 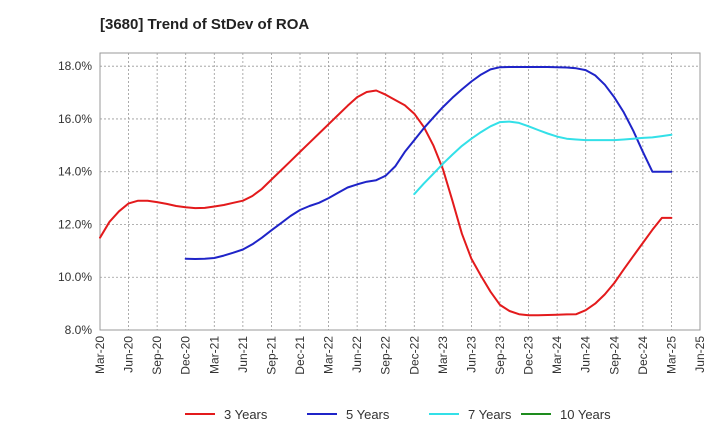 I want to click on legend-label-3-years: 3 Years, so click(x=246, y=414).